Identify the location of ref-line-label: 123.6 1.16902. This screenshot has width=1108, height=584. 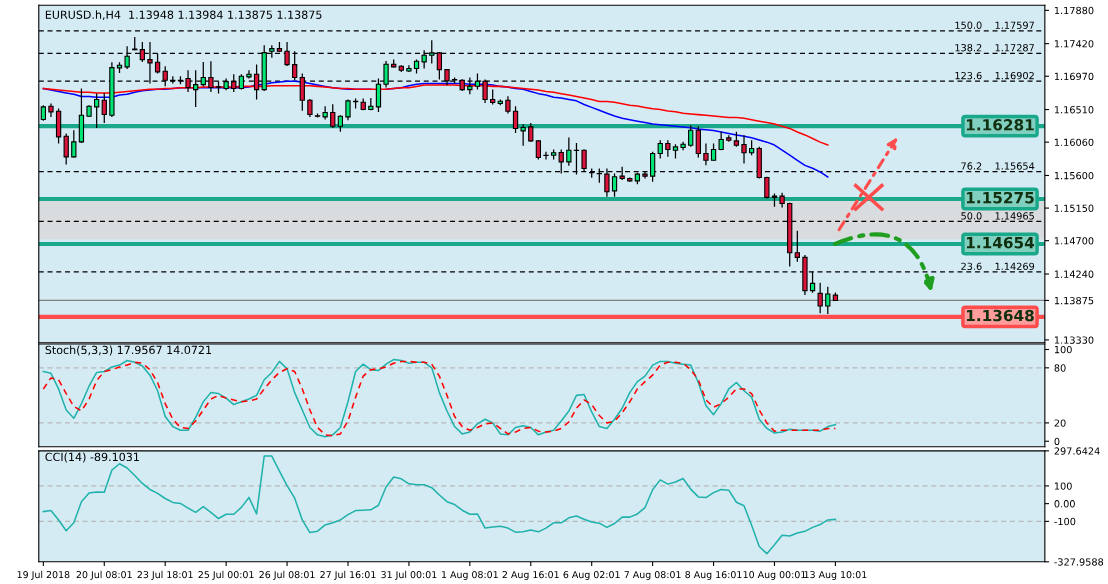
(994, 75).